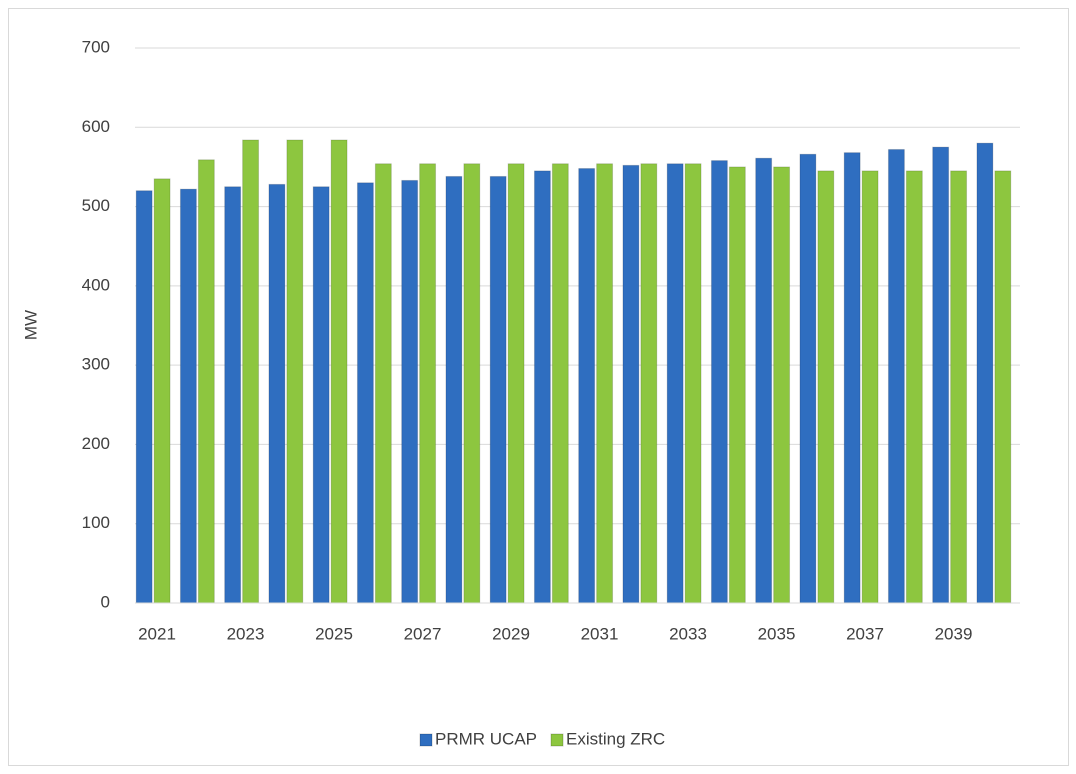 The image size is (1076, 774). What do you see at coordinates (96, 522) in the screenshot?
I see `y-tick-label: 100` at bounding box center [96, 522].